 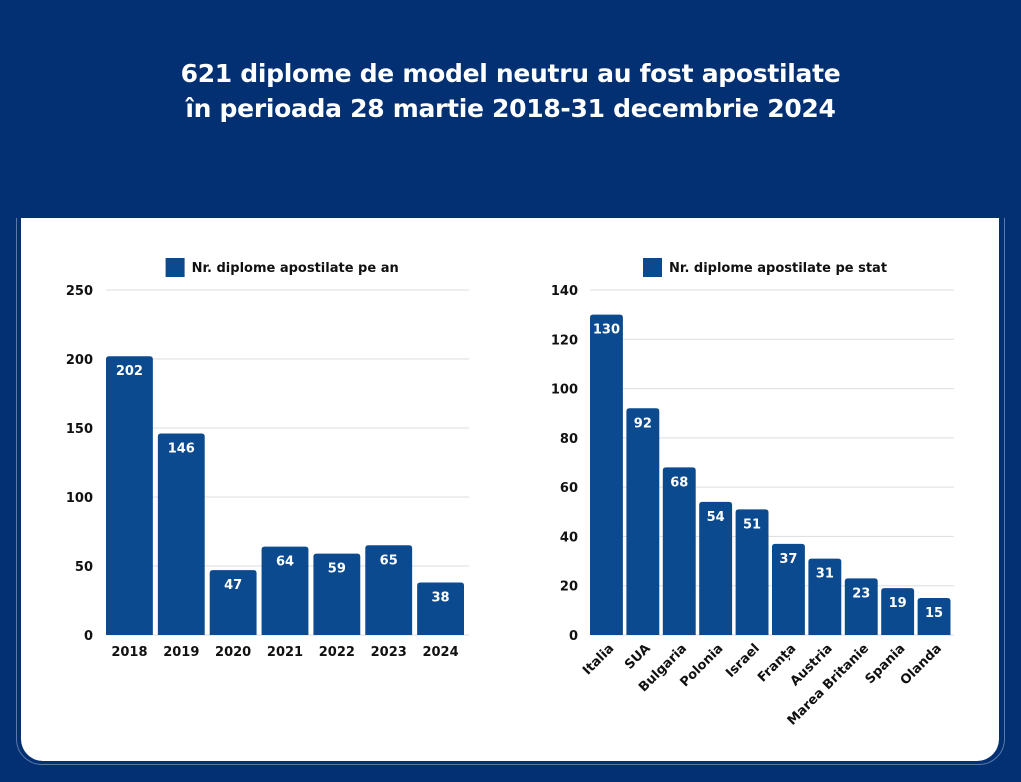 What do you see at coordinates (716, 517) in the screenshot?
I see `data-label: 54` at bounding box center [716, 517].